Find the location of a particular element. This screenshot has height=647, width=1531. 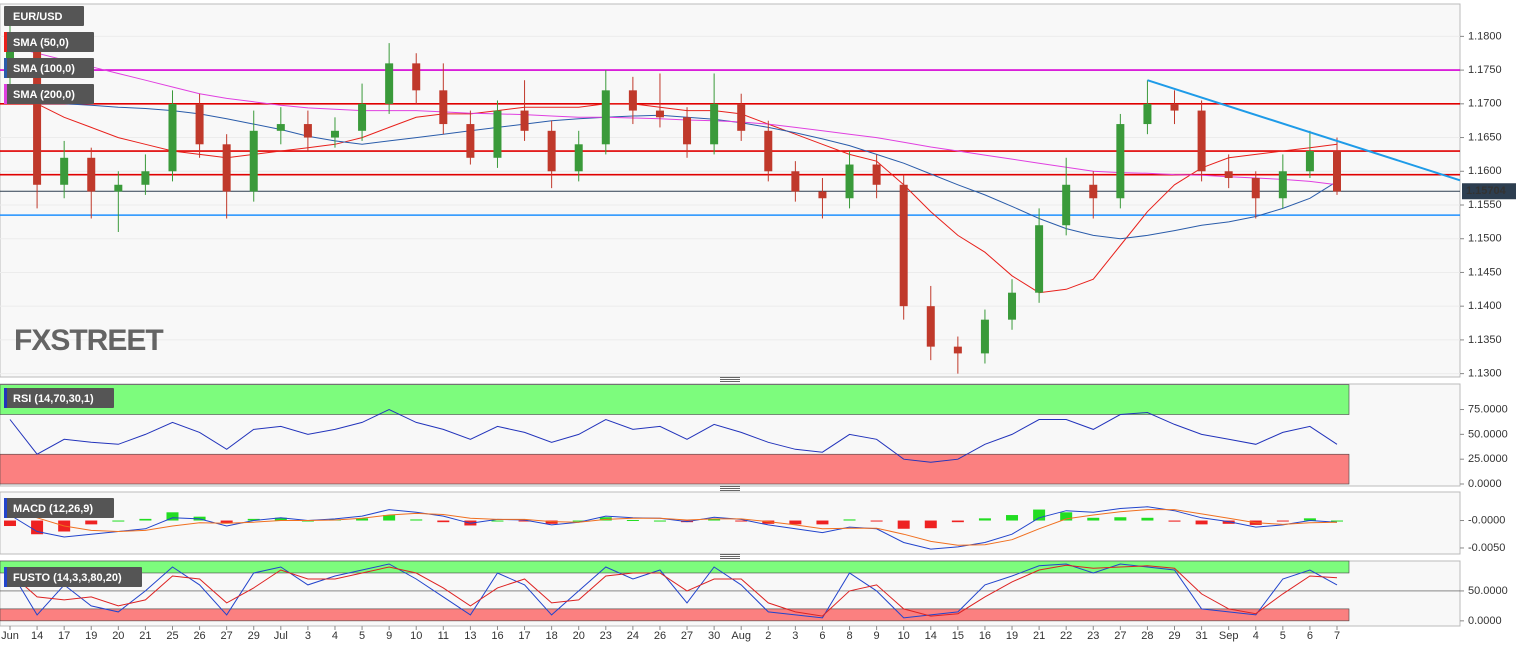

x-tick-label: 11 is located at coordinates (443, 636).